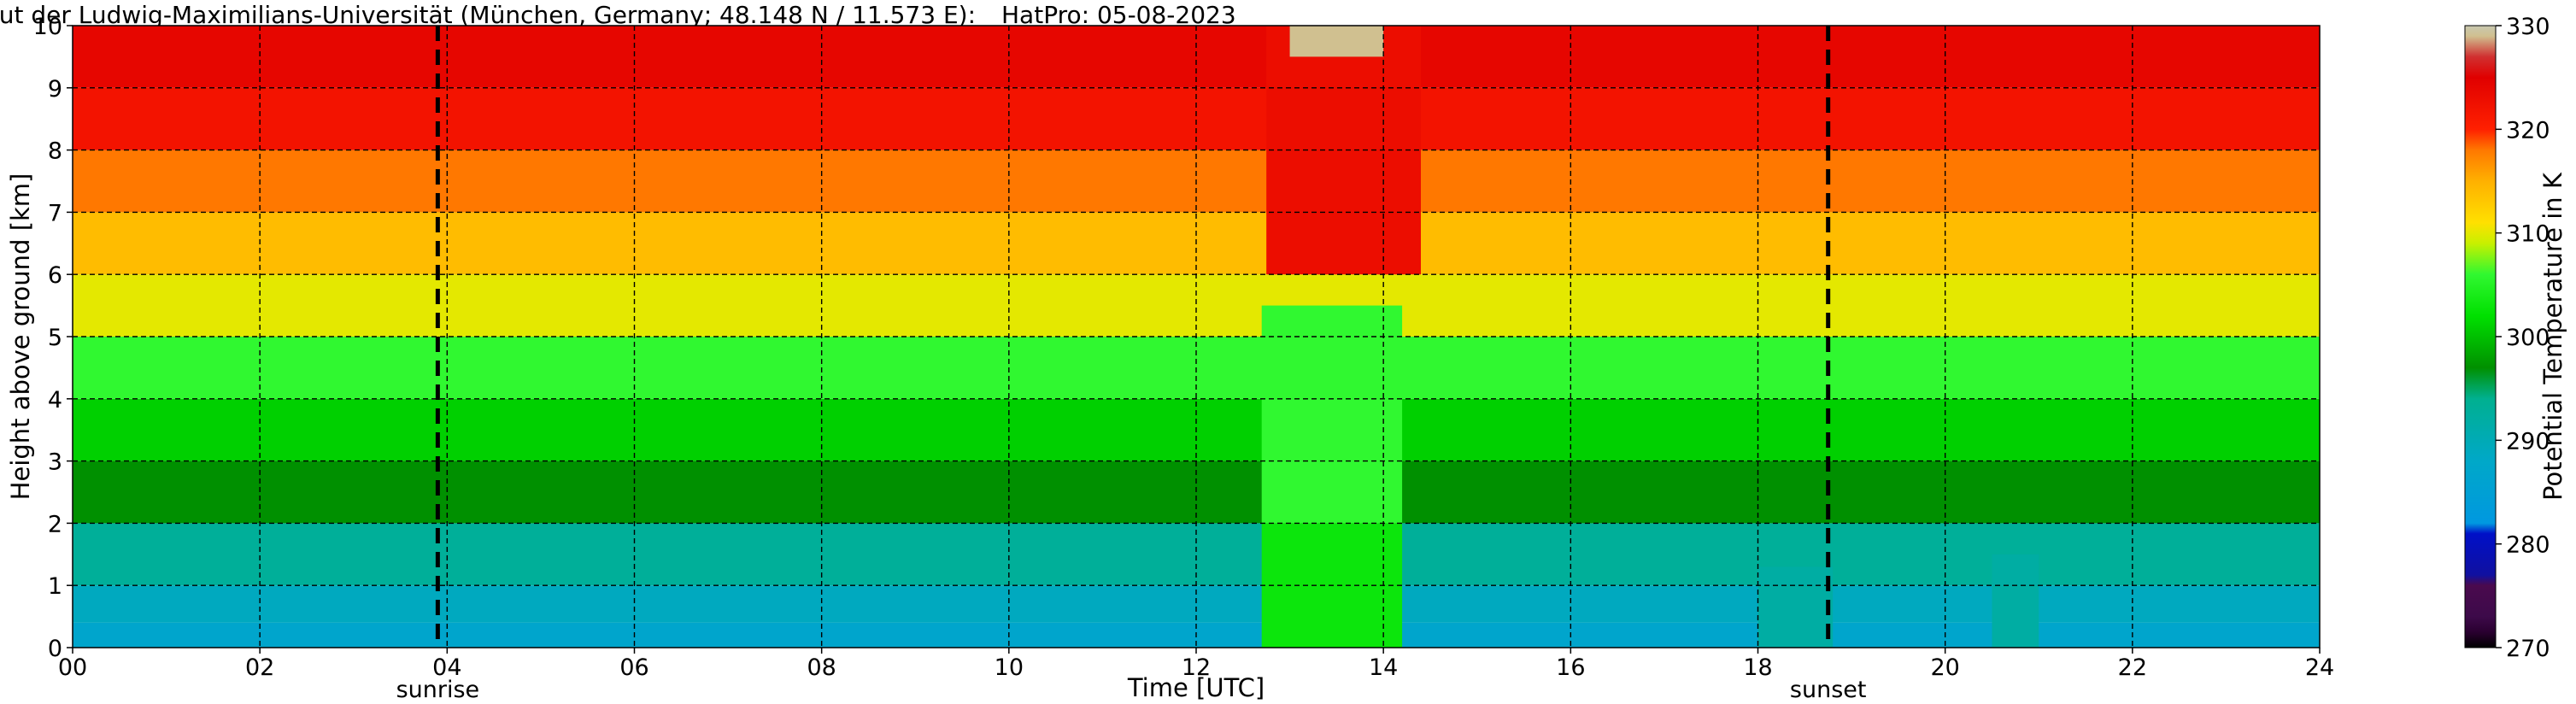 The width and height of the screenshot is (2576, 704). What do you see at coordinates (2528, 649) in the screenshot?
I see `colorbar-tick-label: 270` at bounding box center [2528, 649].